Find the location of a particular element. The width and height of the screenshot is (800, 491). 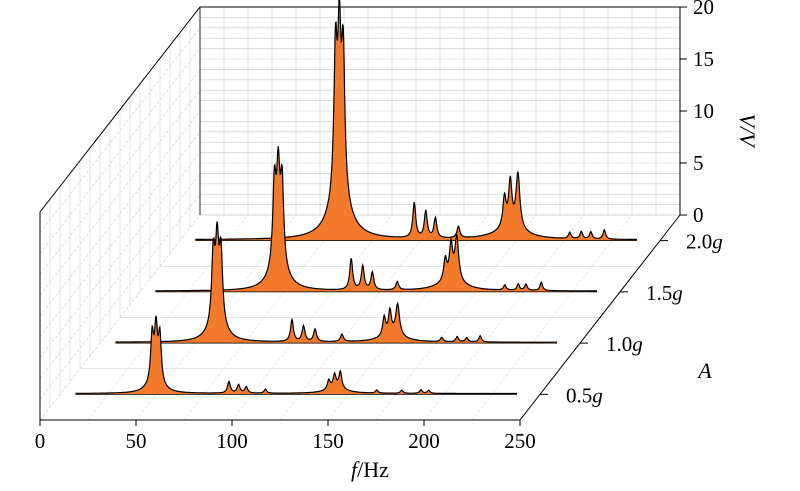

x-axis-title: f/Hz is located at coordinates (370, 469).